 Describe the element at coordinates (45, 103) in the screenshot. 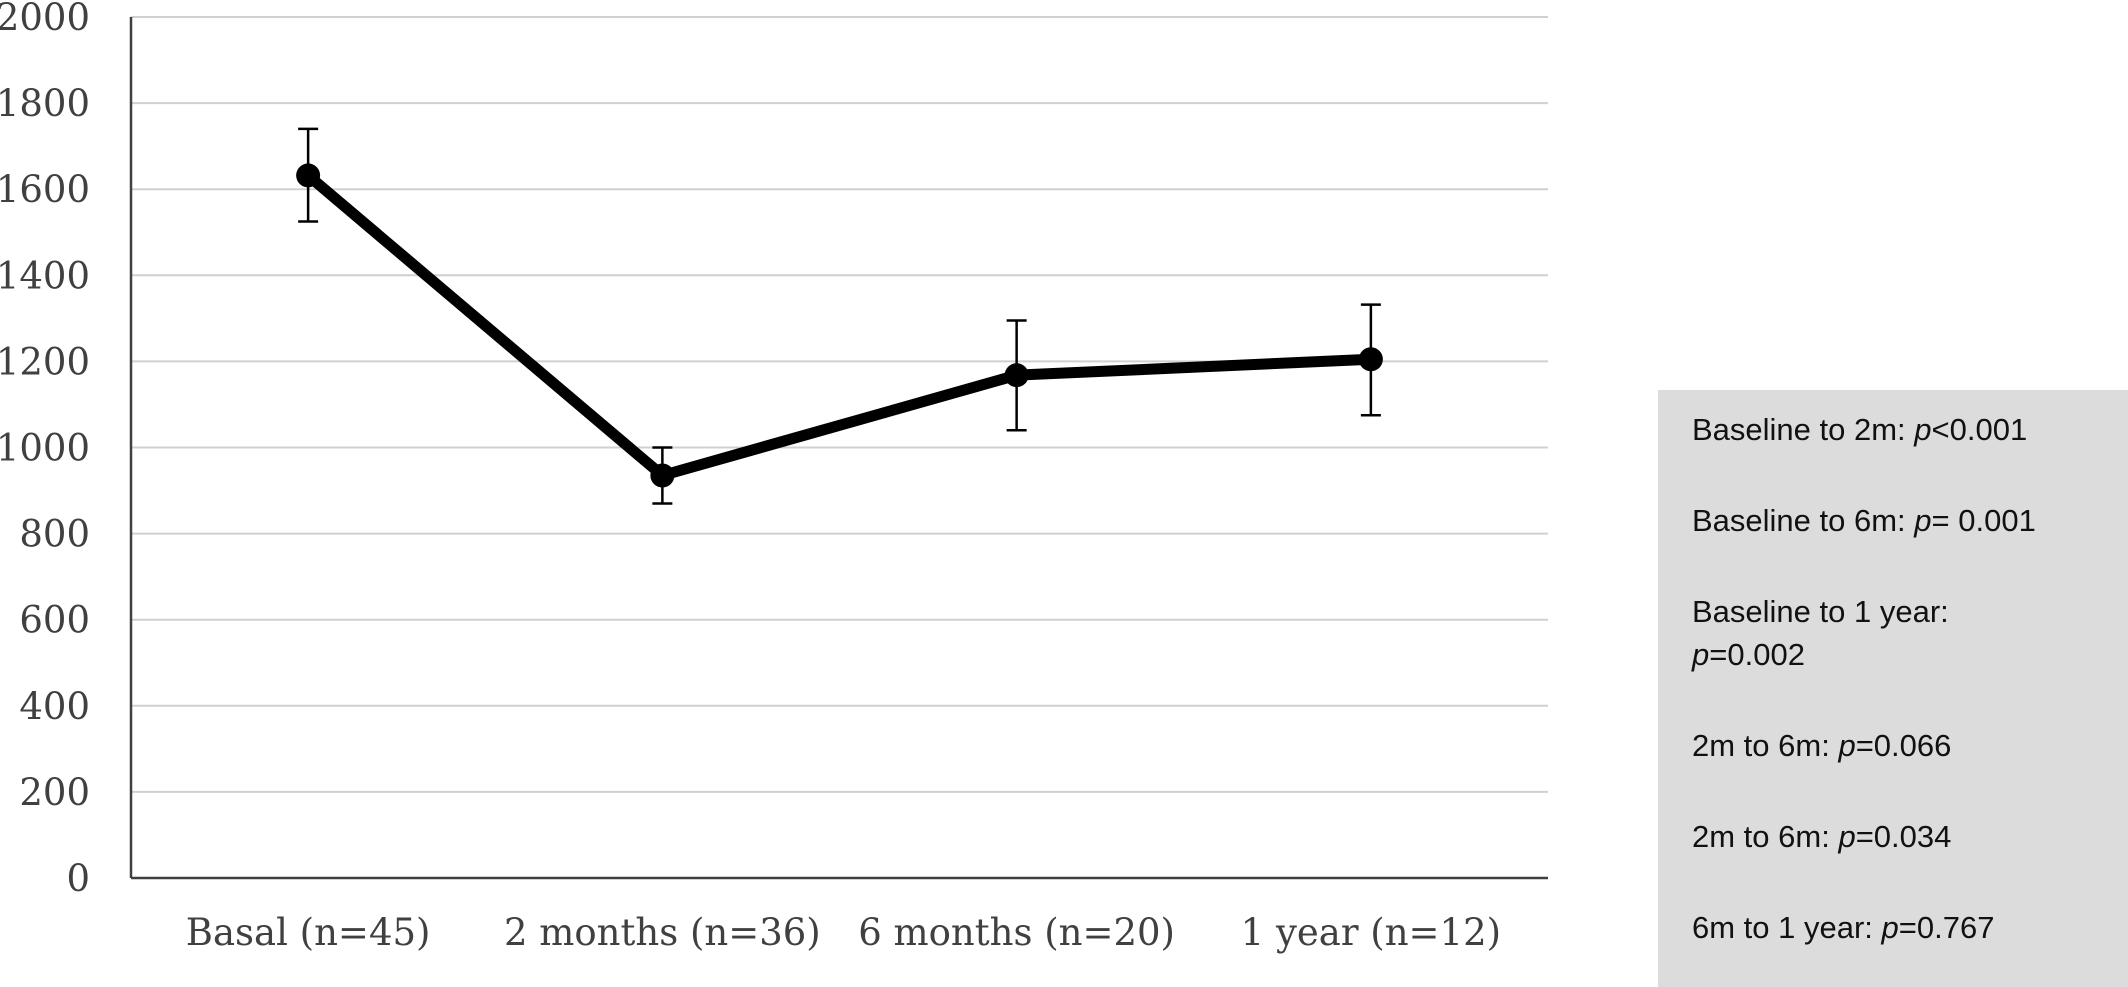

I see `y-tick-label: 1800` at that location.